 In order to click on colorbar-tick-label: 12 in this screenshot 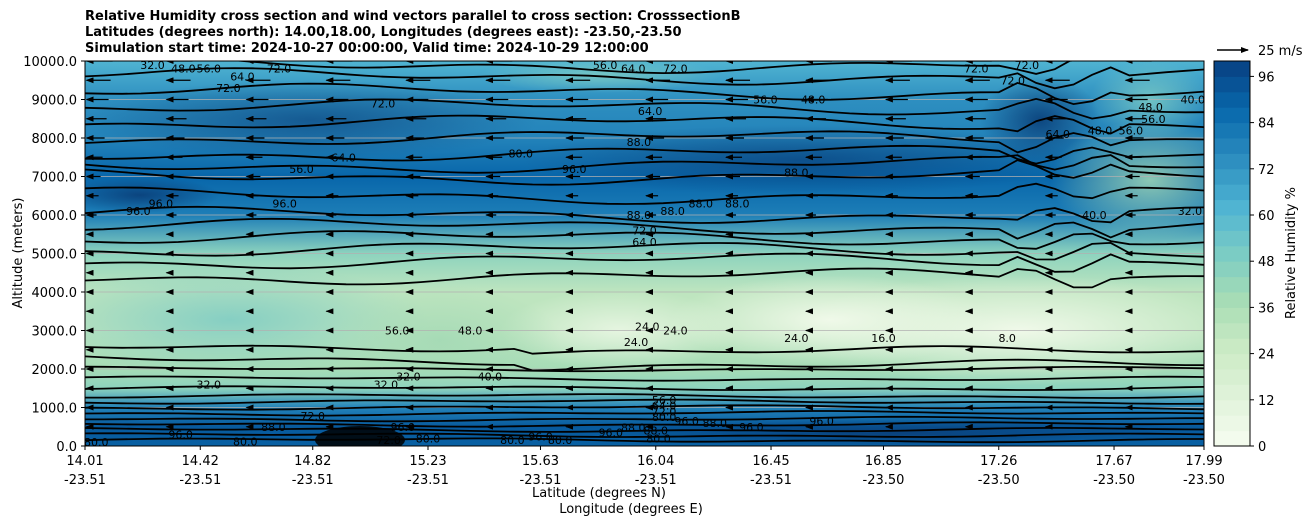, I will do `click(1266, 401)`.